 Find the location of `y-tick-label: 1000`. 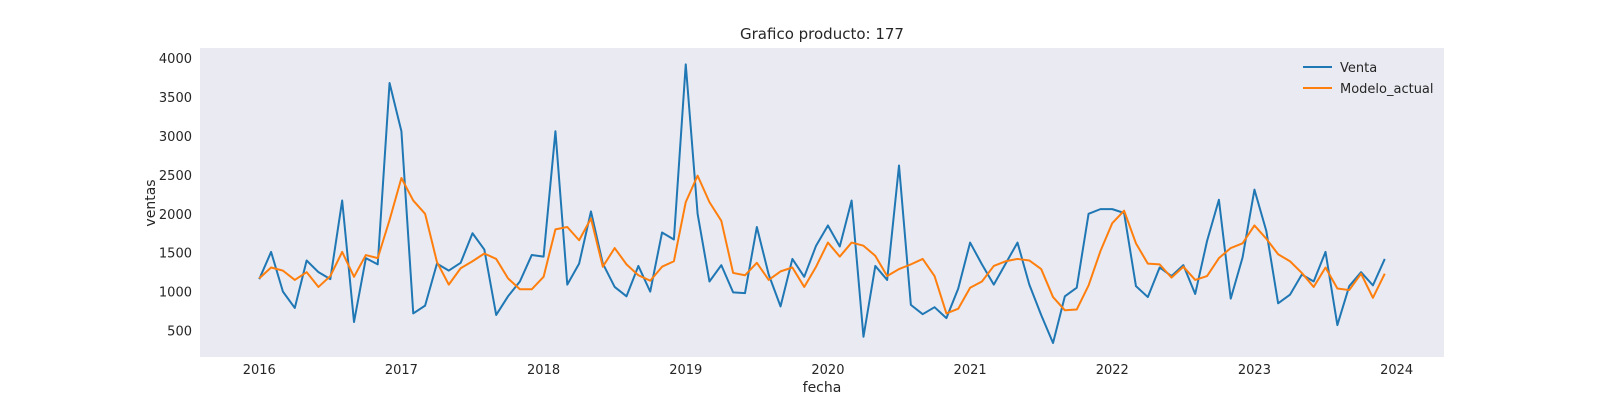

y-tick-label: 1000 is located at coordinates (175, 293).